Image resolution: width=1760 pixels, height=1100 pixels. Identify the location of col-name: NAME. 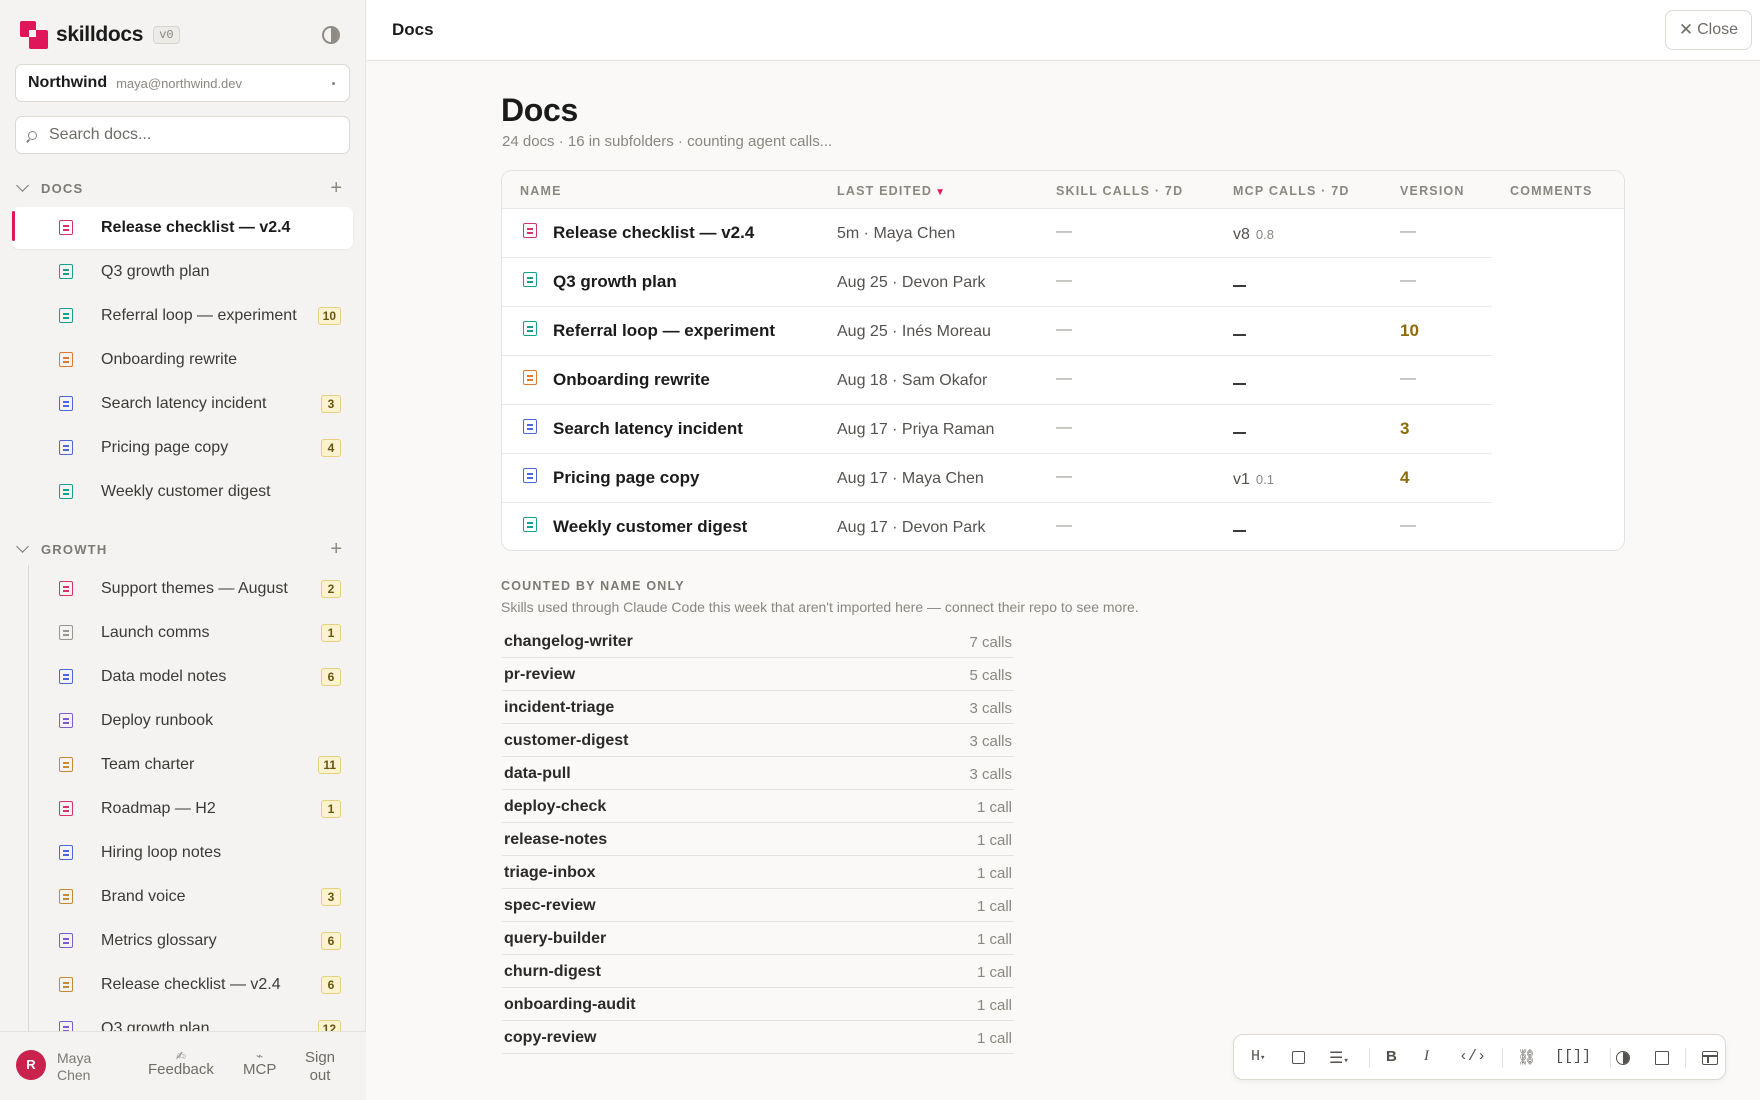
(541, 191).